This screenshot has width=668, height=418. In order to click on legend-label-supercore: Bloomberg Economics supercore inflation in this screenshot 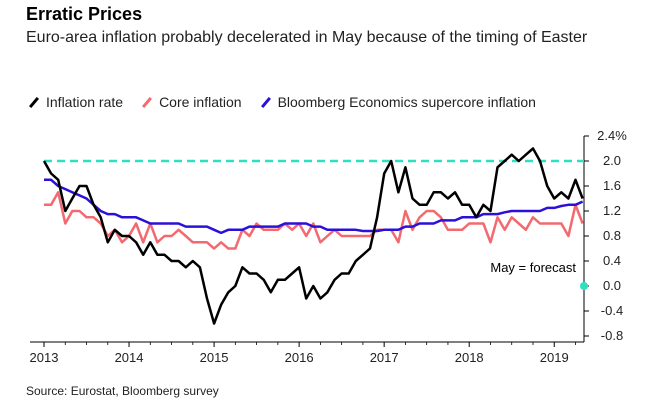, I will do `click(406, 102)`.